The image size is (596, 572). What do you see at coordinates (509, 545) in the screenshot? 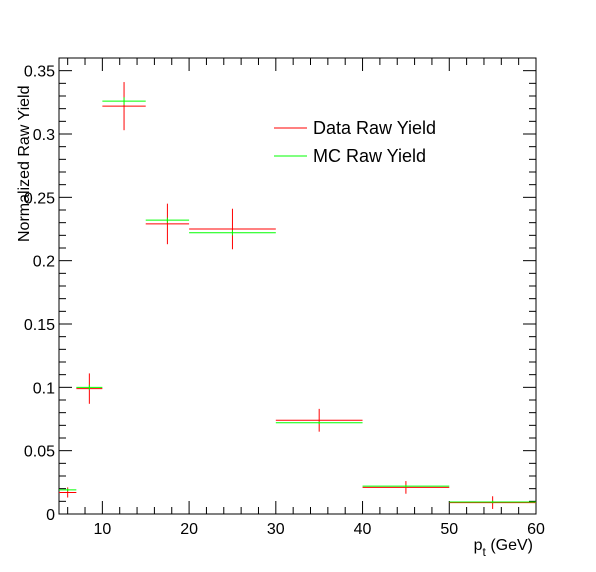
I see `x-axis-label-unit: (GeV)` at bounding box center [509, 545].